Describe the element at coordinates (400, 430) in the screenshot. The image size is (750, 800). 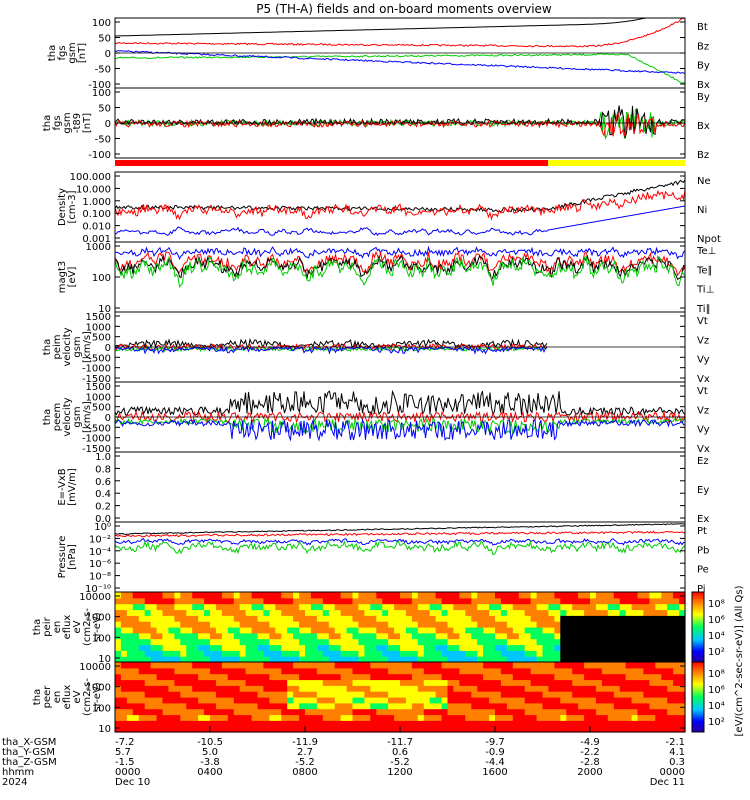
I see `series-blue-line` at that location.